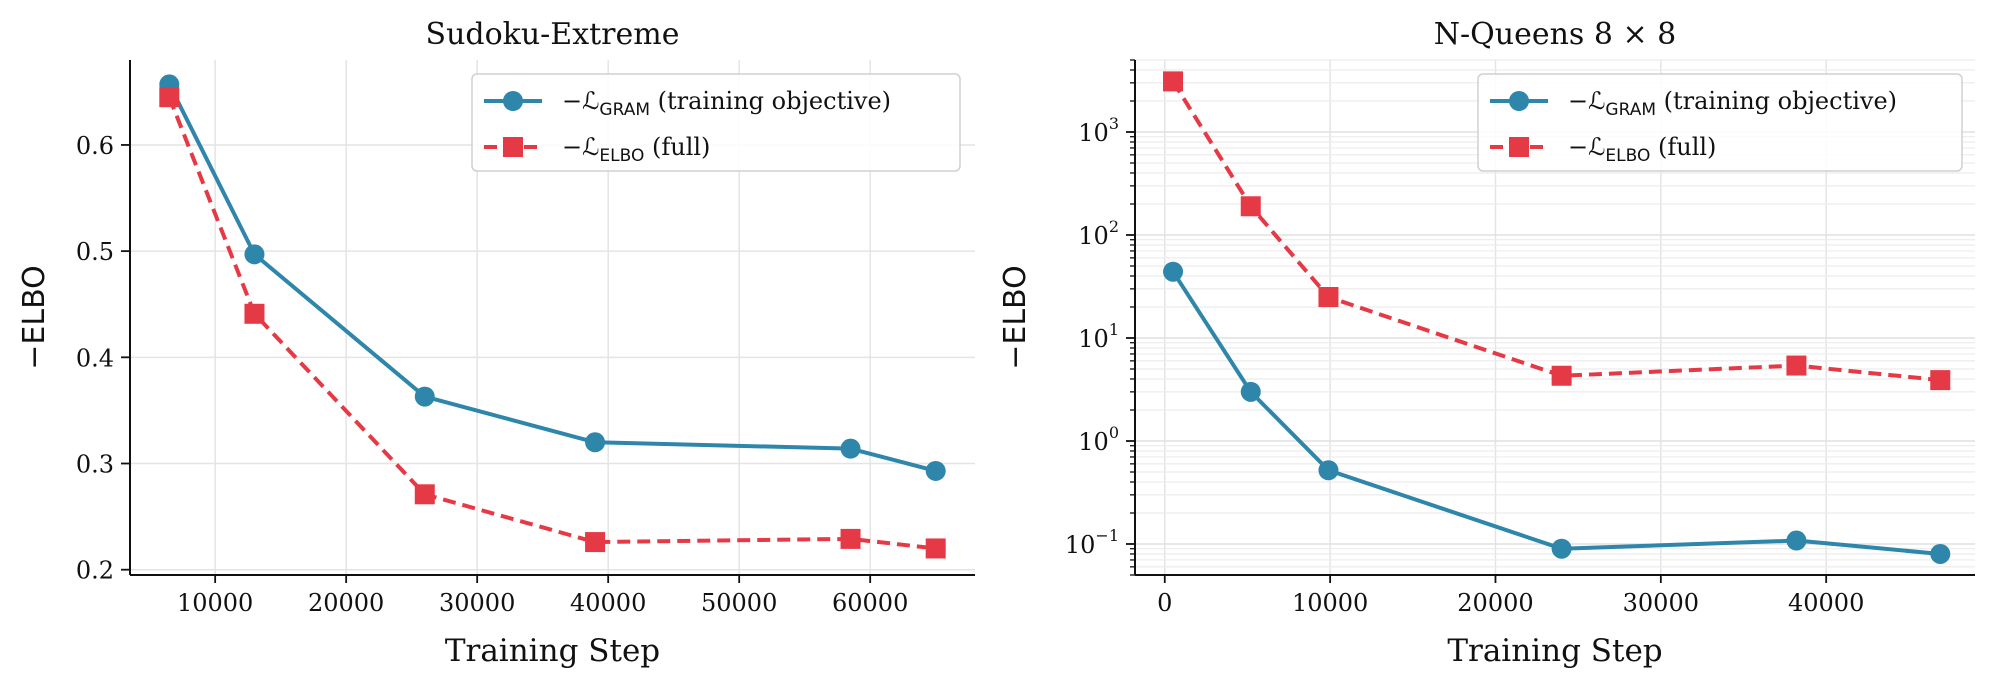  I want to click on y-tick-exponent: 0, so click(1114, 432).